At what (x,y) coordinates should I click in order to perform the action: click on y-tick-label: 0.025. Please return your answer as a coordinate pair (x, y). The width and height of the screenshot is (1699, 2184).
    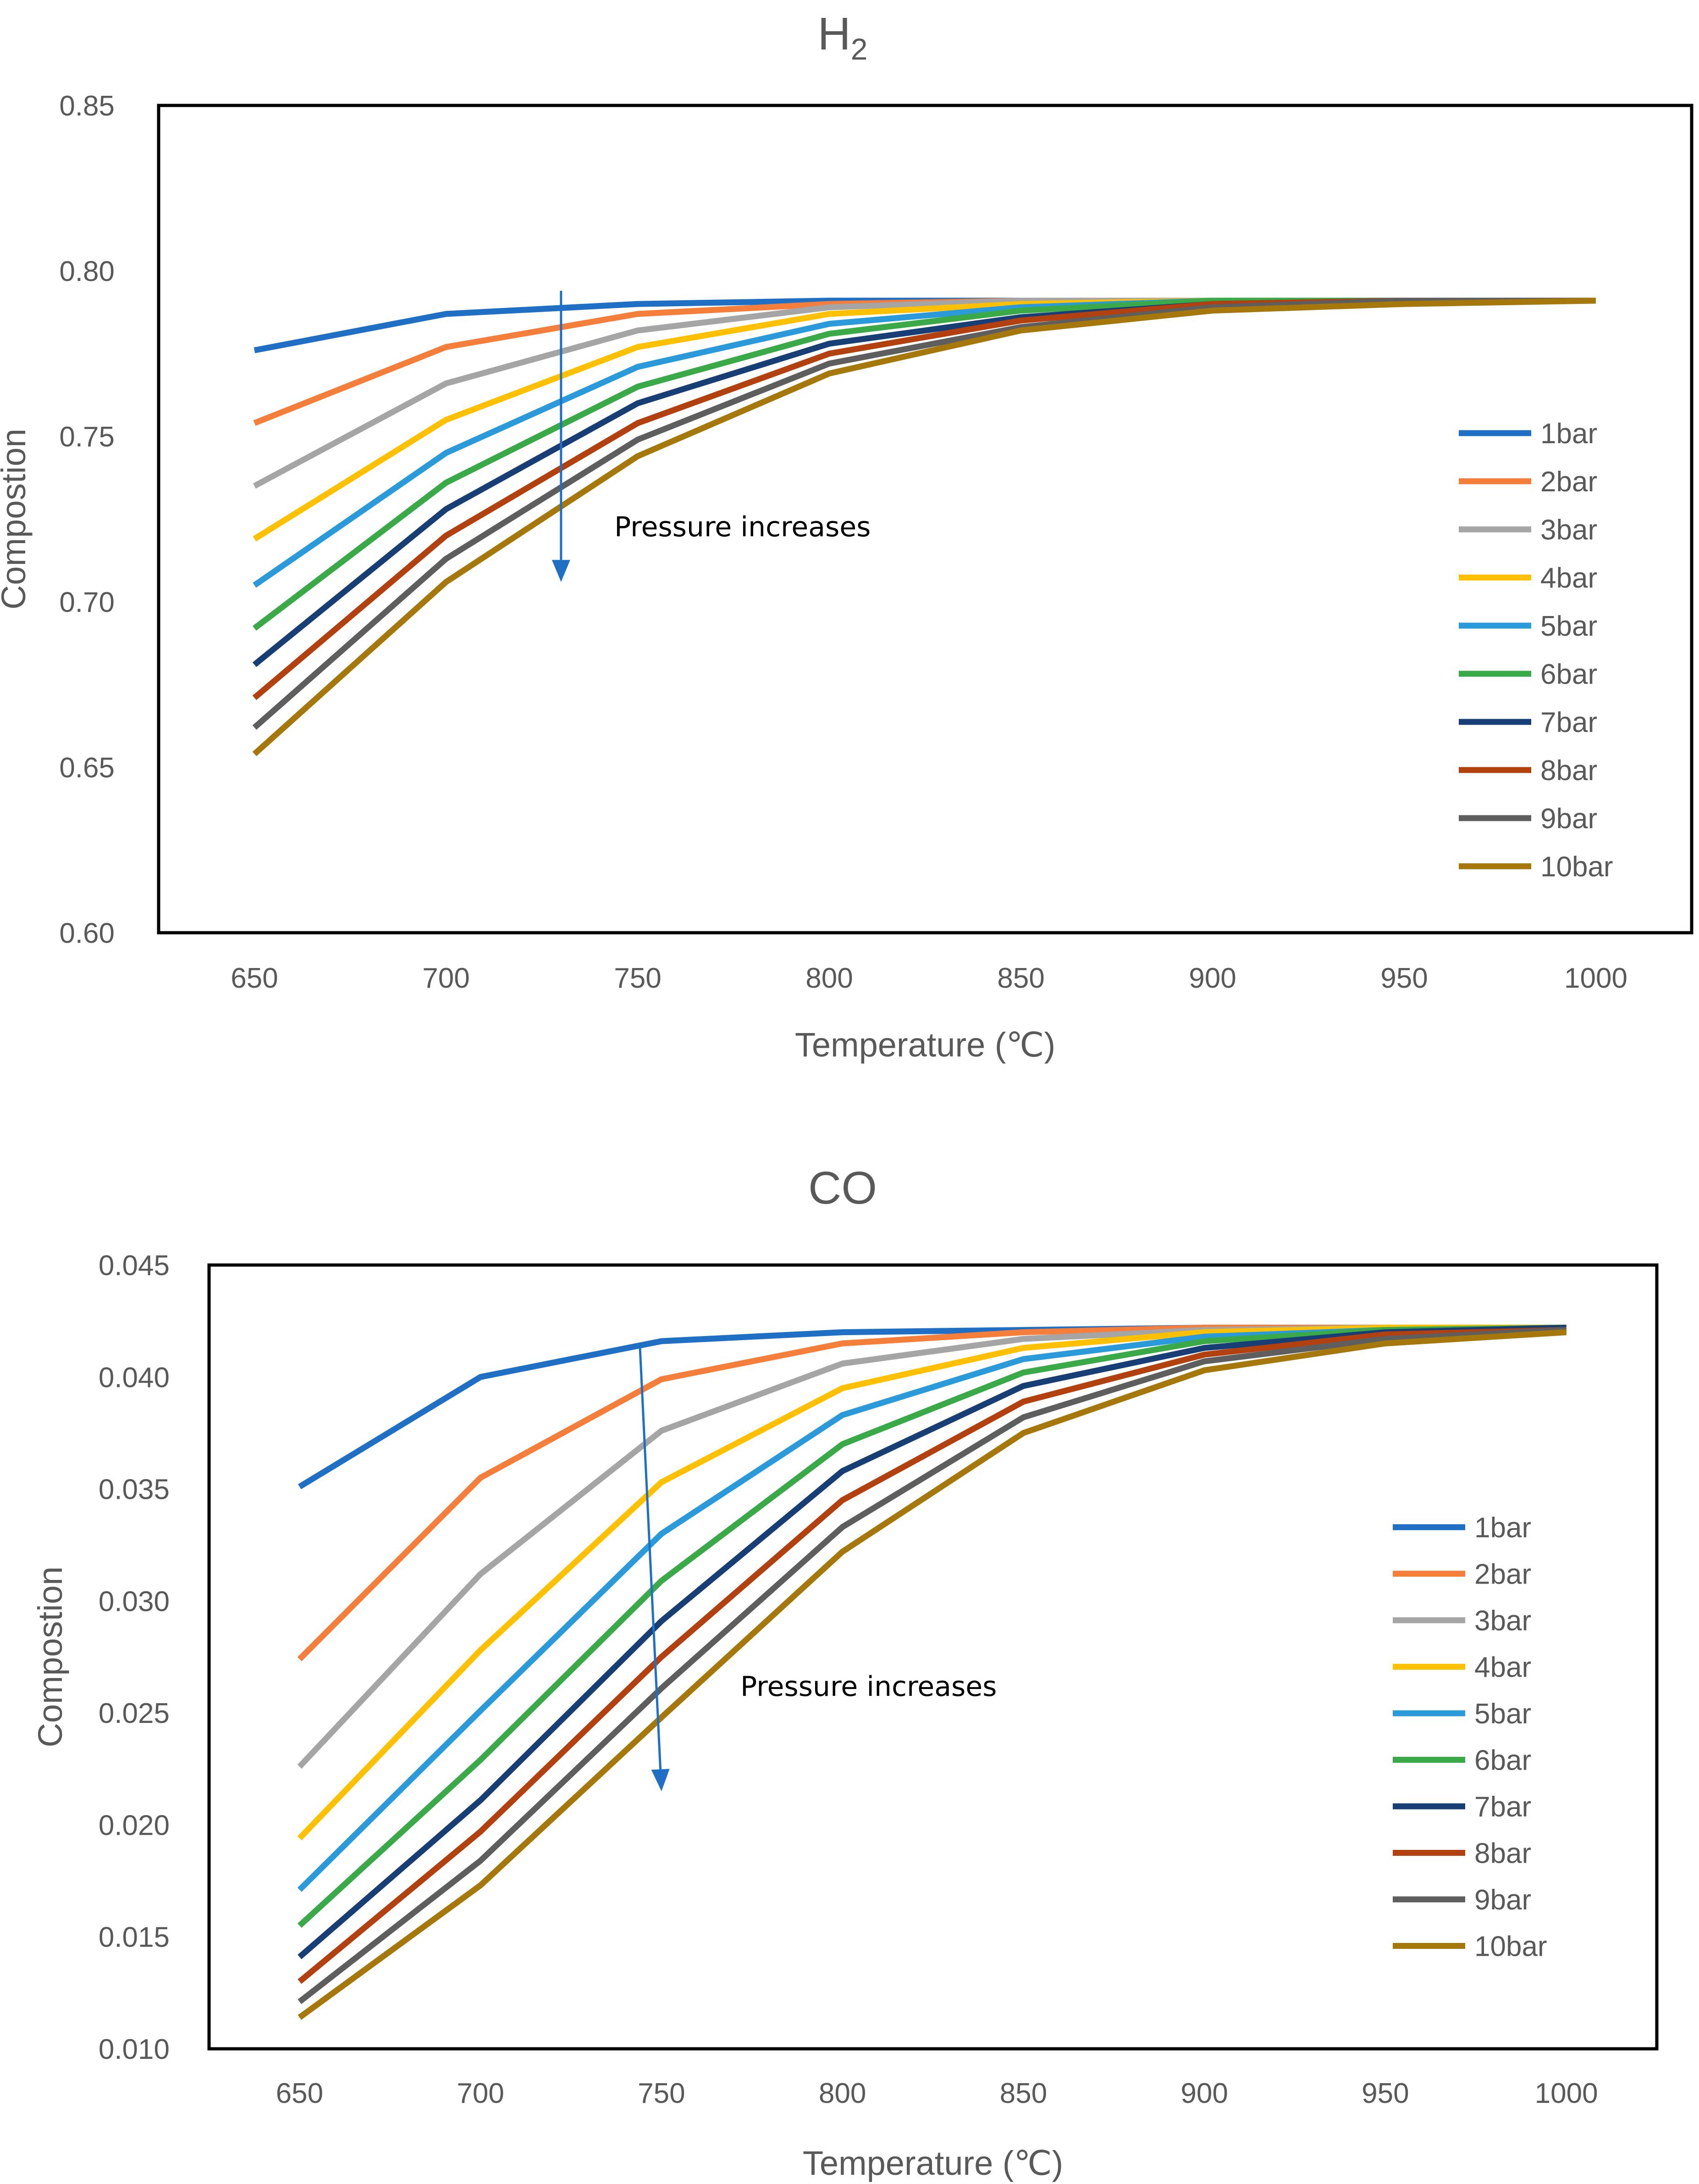
    Looking at the image, I should click on (134, 1713).